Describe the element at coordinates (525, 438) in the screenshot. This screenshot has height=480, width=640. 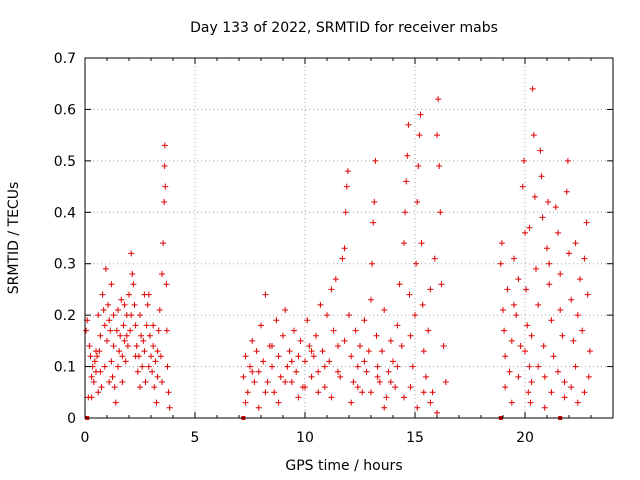
I see `x-tick-label: 20` at that location.